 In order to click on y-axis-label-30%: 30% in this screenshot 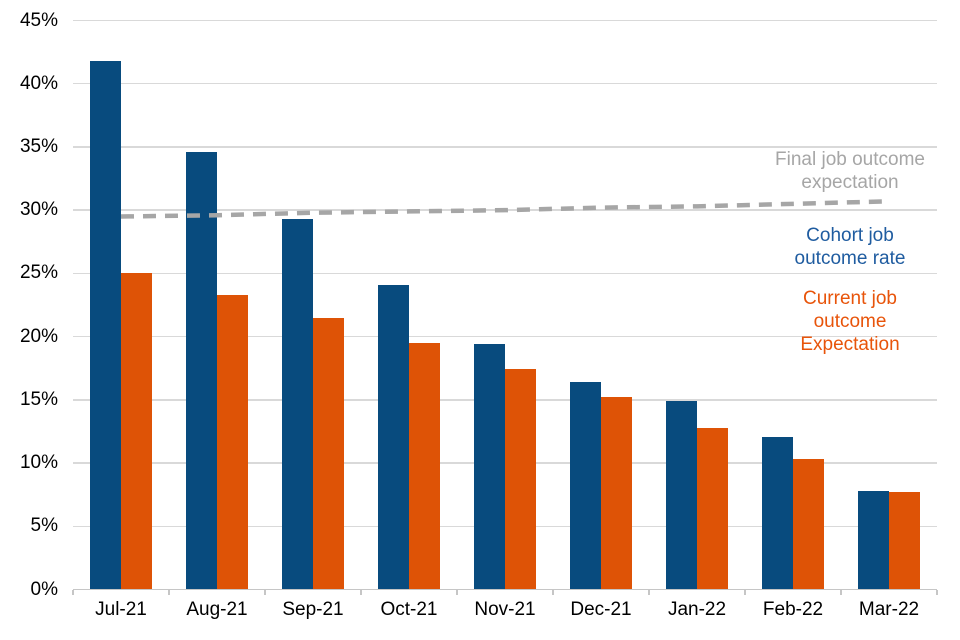, I will do `click(38, 210)`.